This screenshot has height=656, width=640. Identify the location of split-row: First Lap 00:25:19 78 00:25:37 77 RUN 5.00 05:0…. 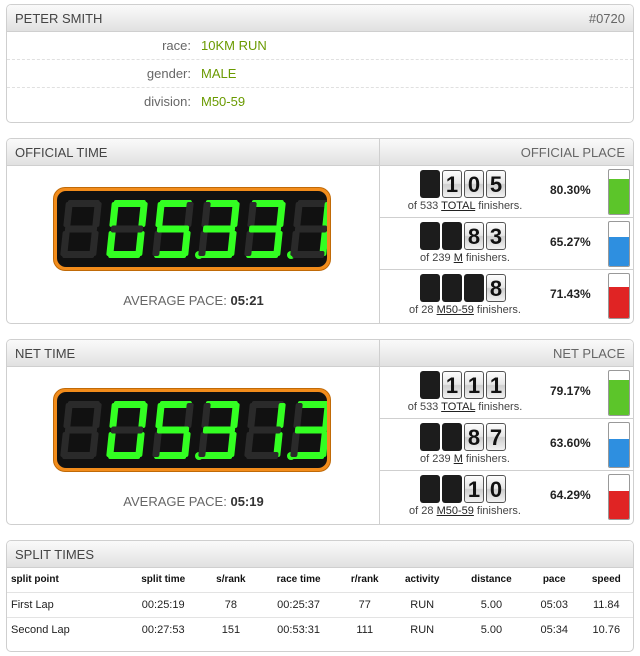
(320, 604).